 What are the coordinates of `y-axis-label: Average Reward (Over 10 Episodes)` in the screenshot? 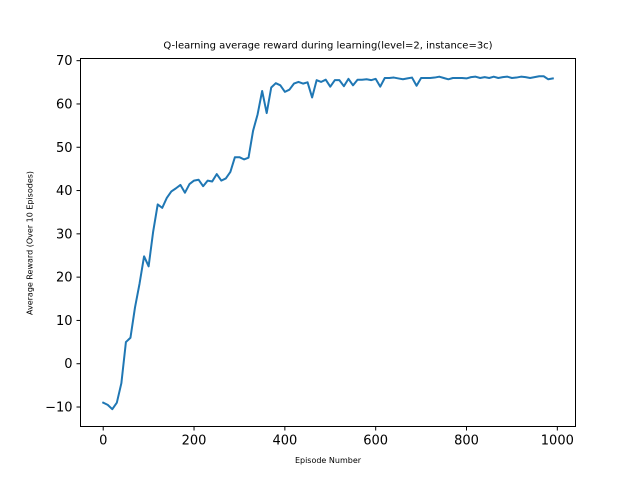 It's located at (30, 243).